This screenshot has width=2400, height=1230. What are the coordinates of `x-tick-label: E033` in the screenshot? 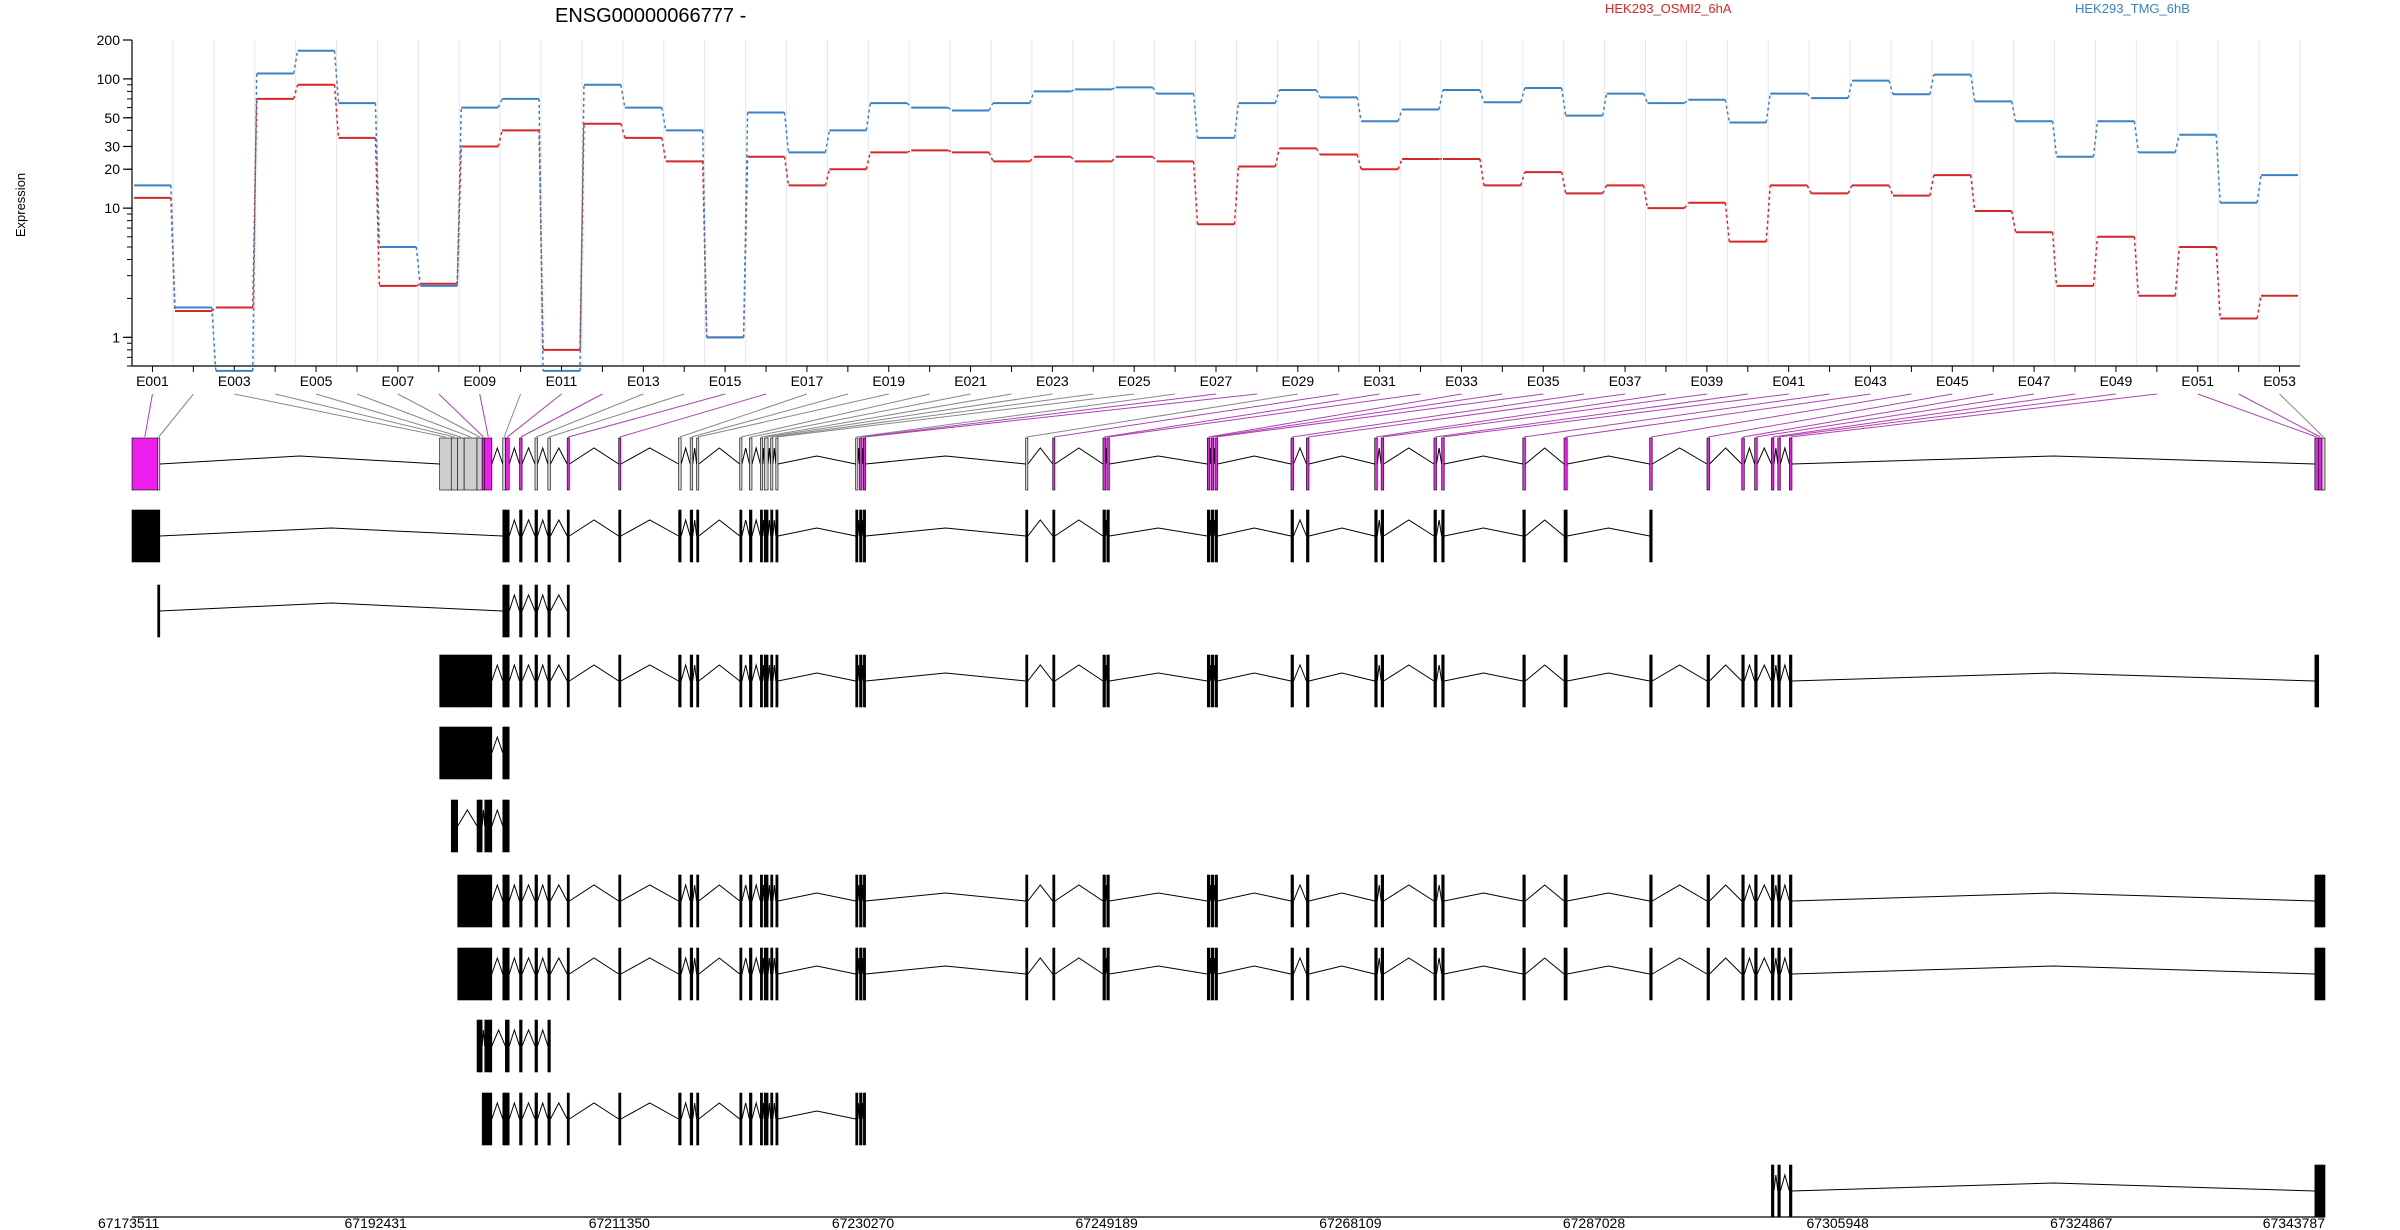 It's located at (1461, 381).